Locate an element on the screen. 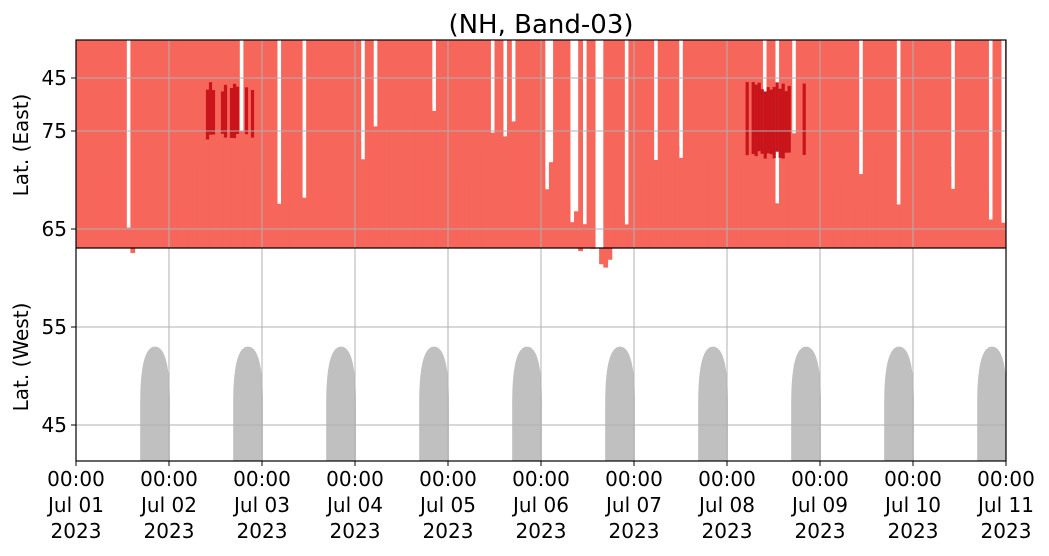 The image size is (1049, 556). x-tick-label: Jul 05 is located at coordinates (447, 505).